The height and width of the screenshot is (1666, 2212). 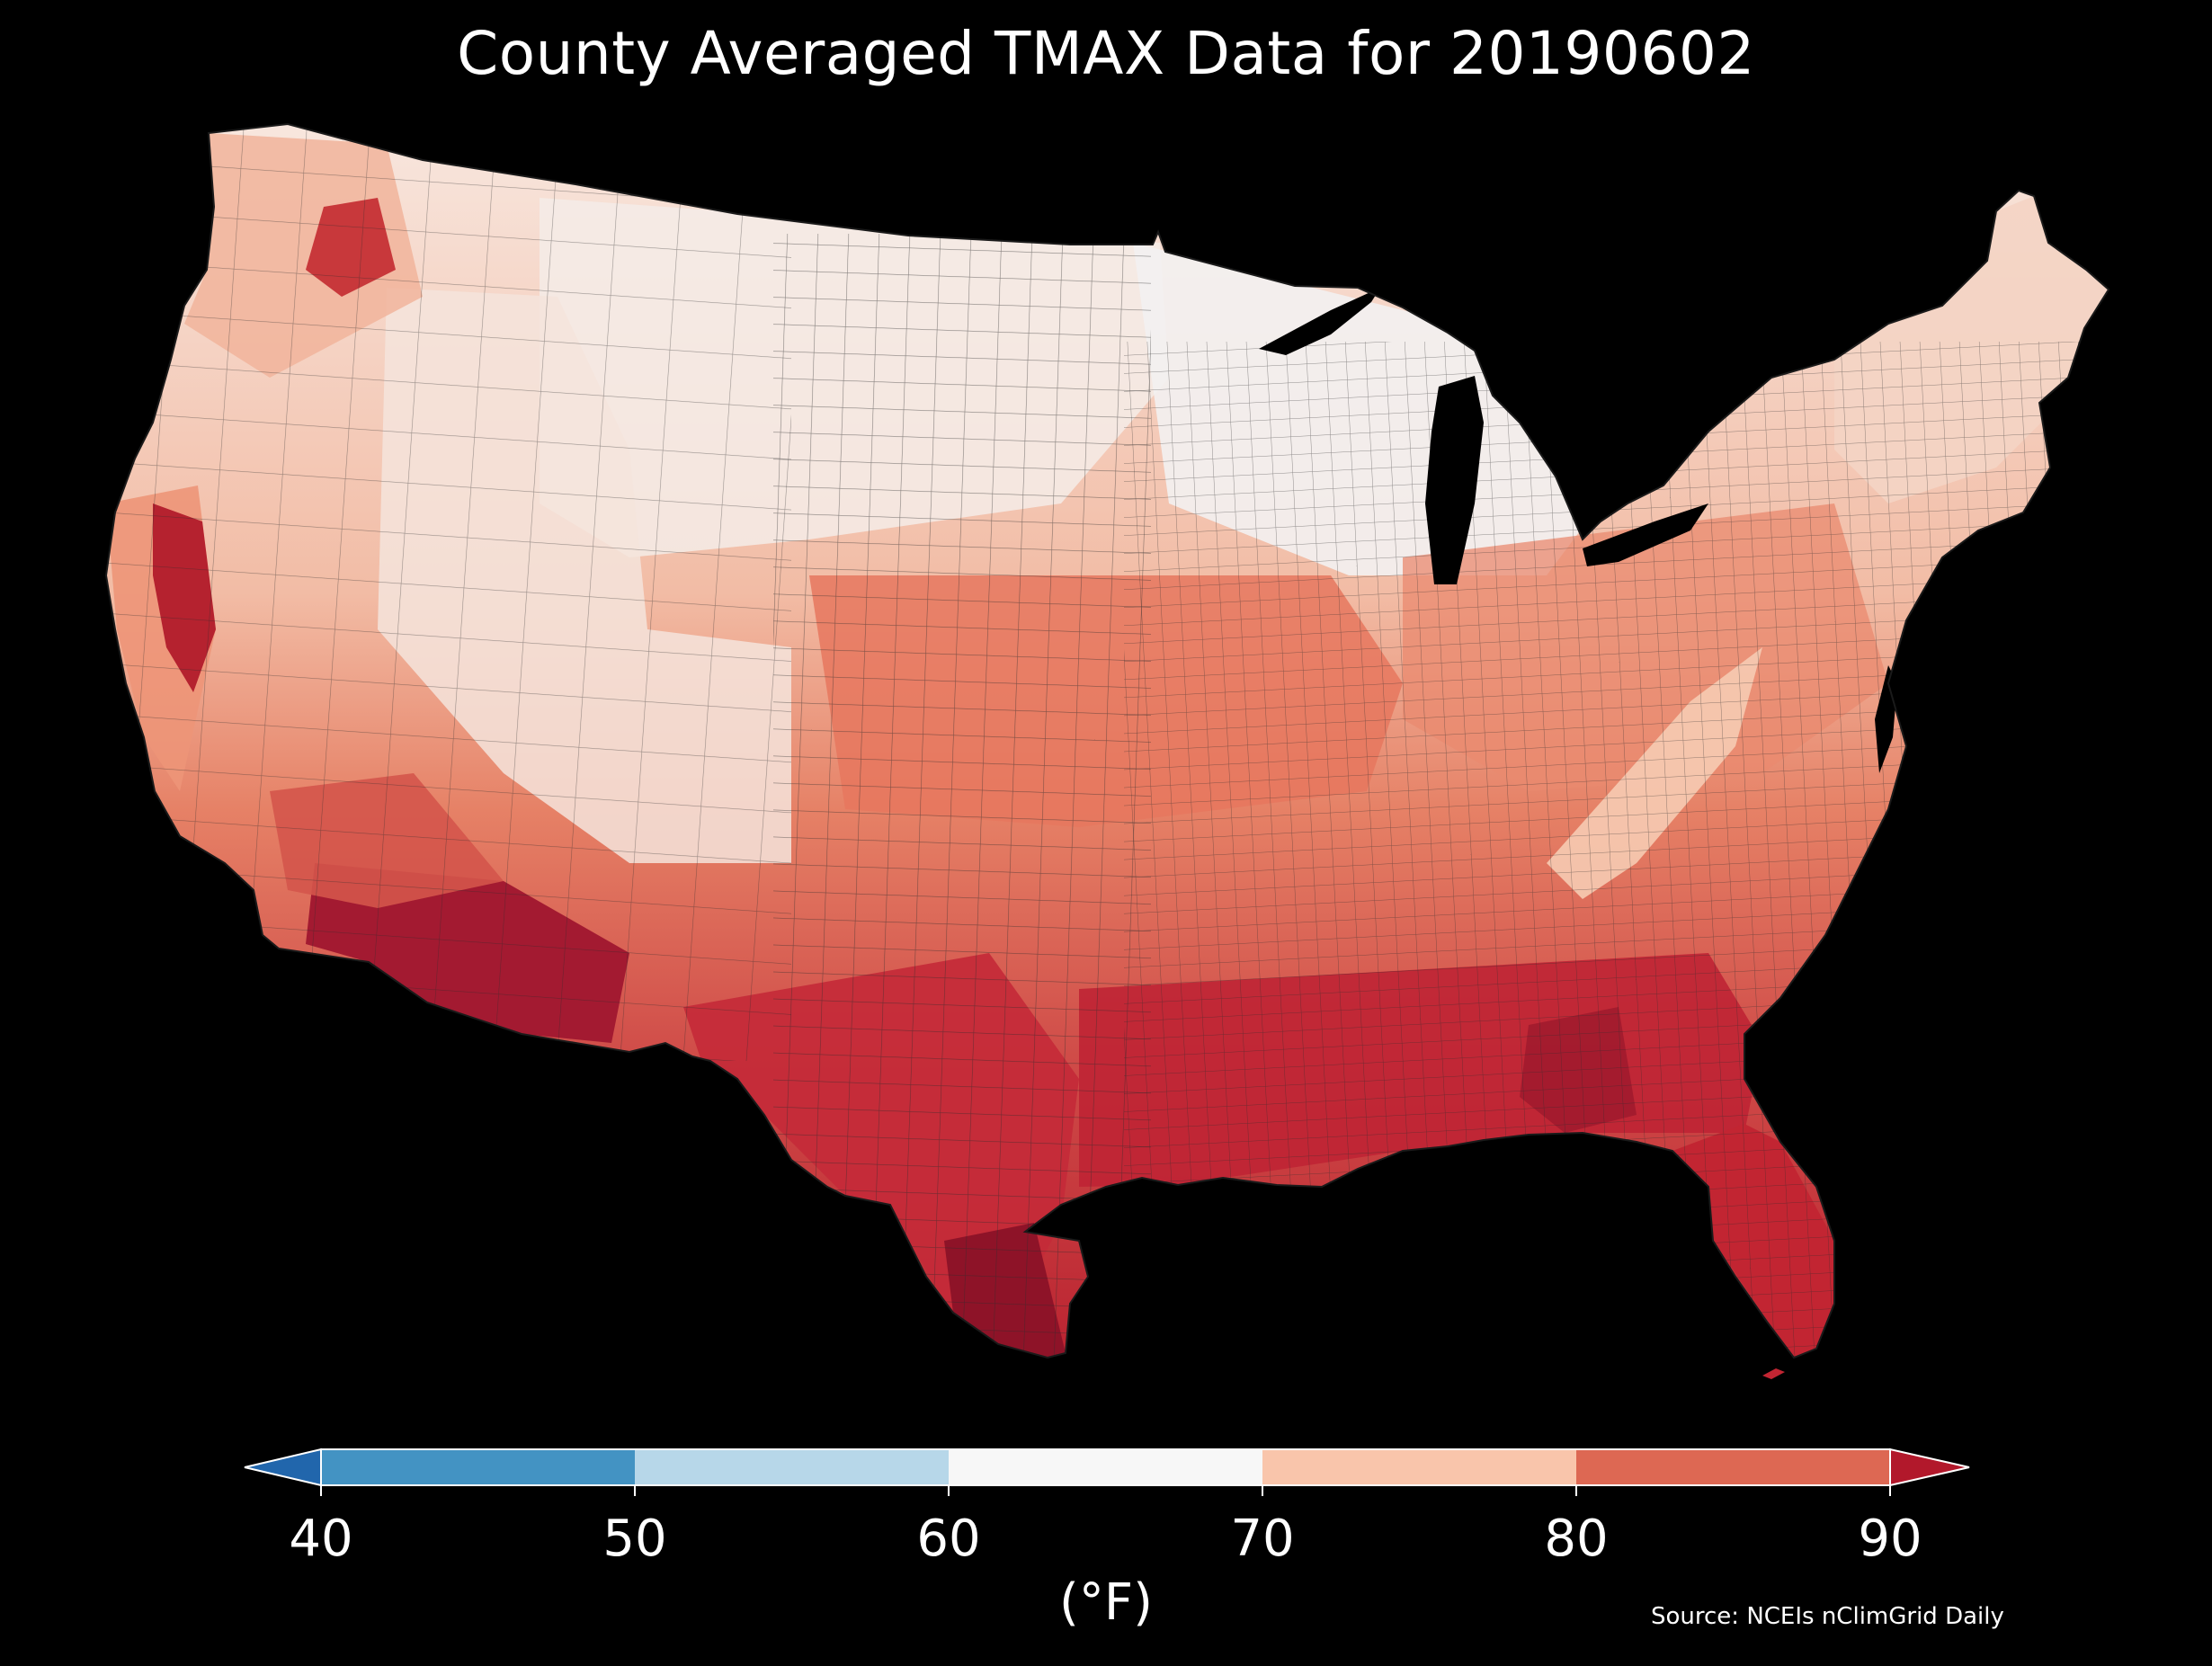 I want to click on county-boundaries-central, so click(x=962, y=796).